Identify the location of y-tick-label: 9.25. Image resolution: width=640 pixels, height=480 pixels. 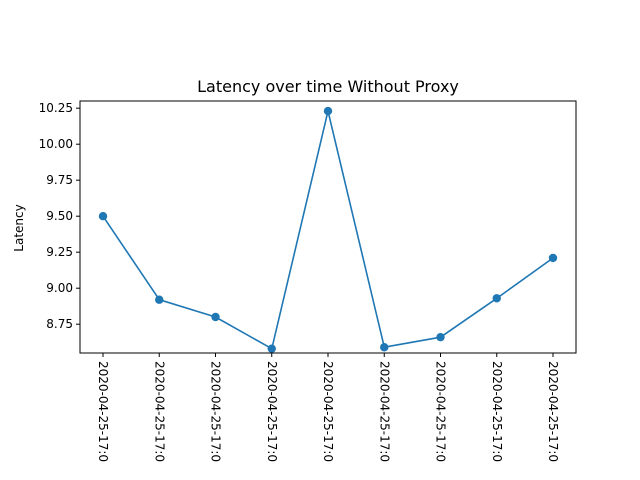
(59, 252).